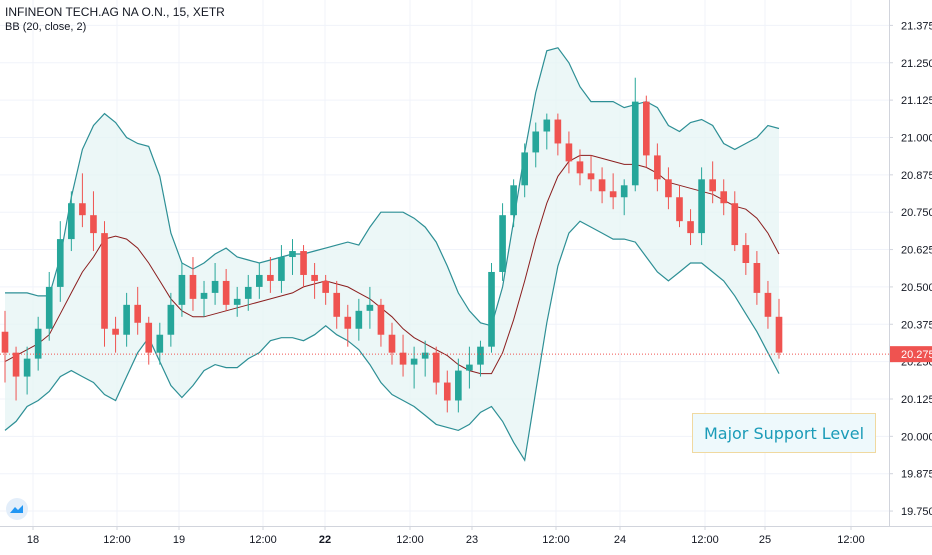 Image resolution: width=932 pixels, height=555 pixels. I want to click on time-axis-label: 18, so click(33, 540).